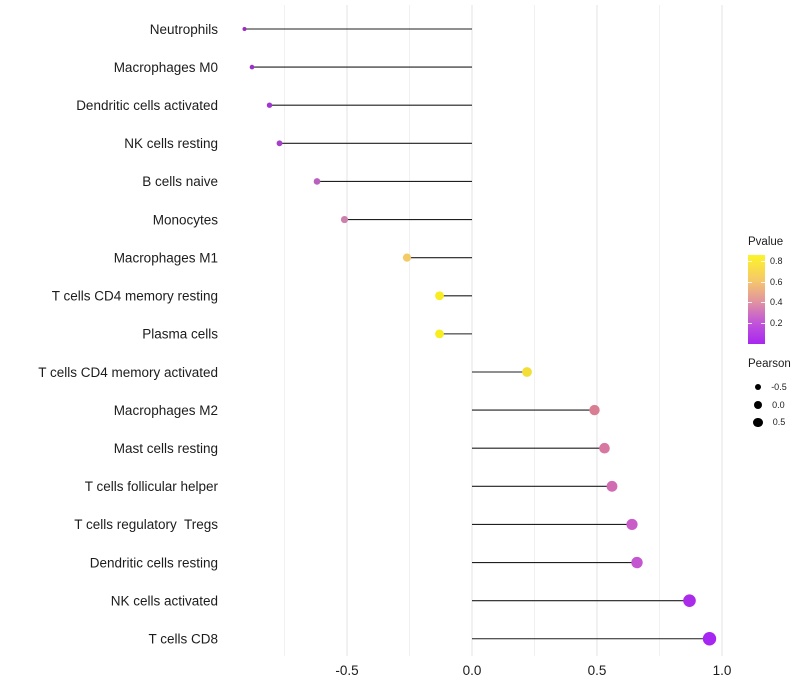 The width and height of the screenshot is (800, 700). I want to click on pearson-size-label: -0.5, so click(779, 387).